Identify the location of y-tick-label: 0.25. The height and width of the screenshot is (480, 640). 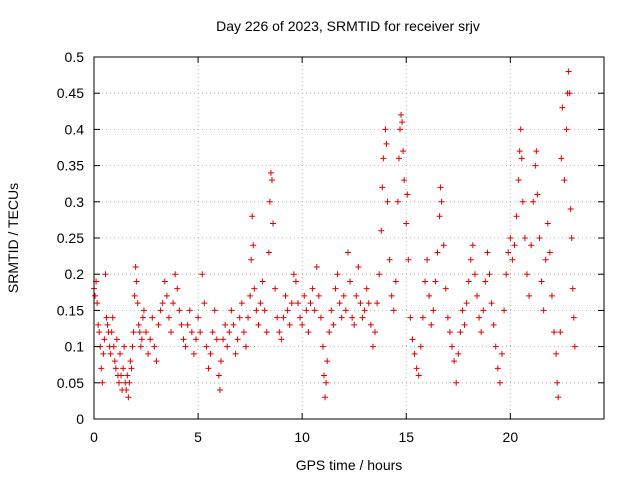
(70, 238).